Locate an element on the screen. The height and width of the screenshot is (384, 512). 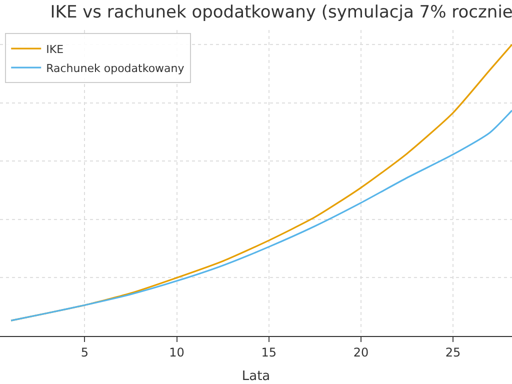
x-tick-label: 15 is located at coordinates (269, 352).